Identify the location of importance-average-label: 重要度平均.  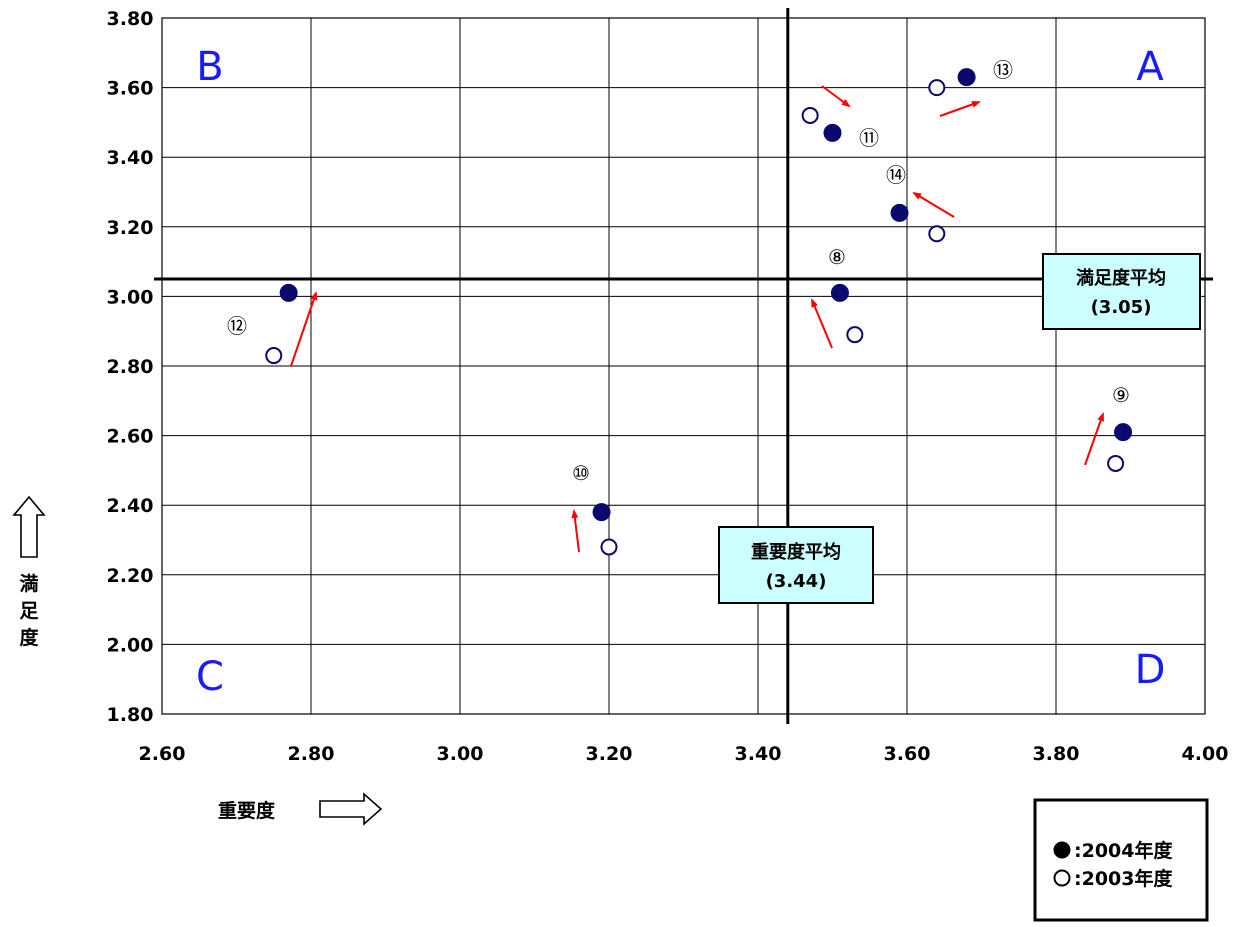
(796, 552).